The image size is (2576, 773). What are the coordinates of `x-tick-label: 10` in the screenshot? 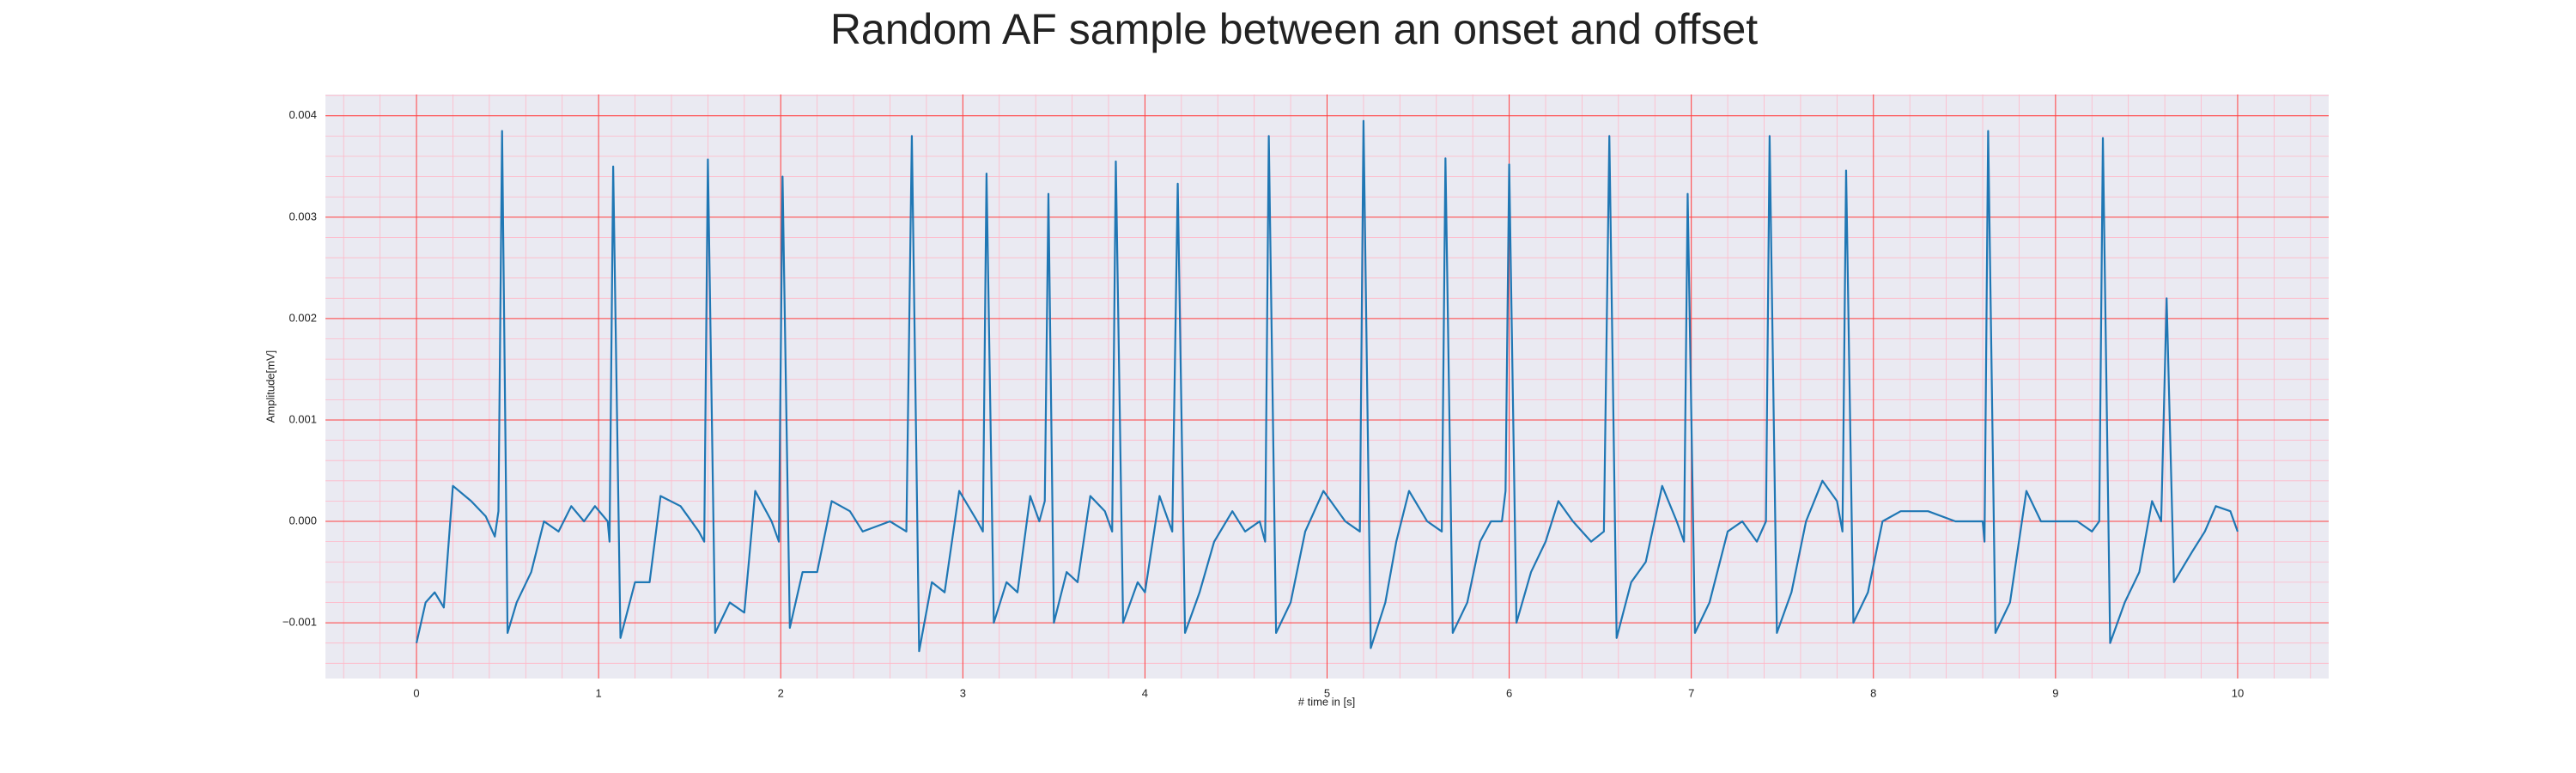 It's located at (2238, 692).